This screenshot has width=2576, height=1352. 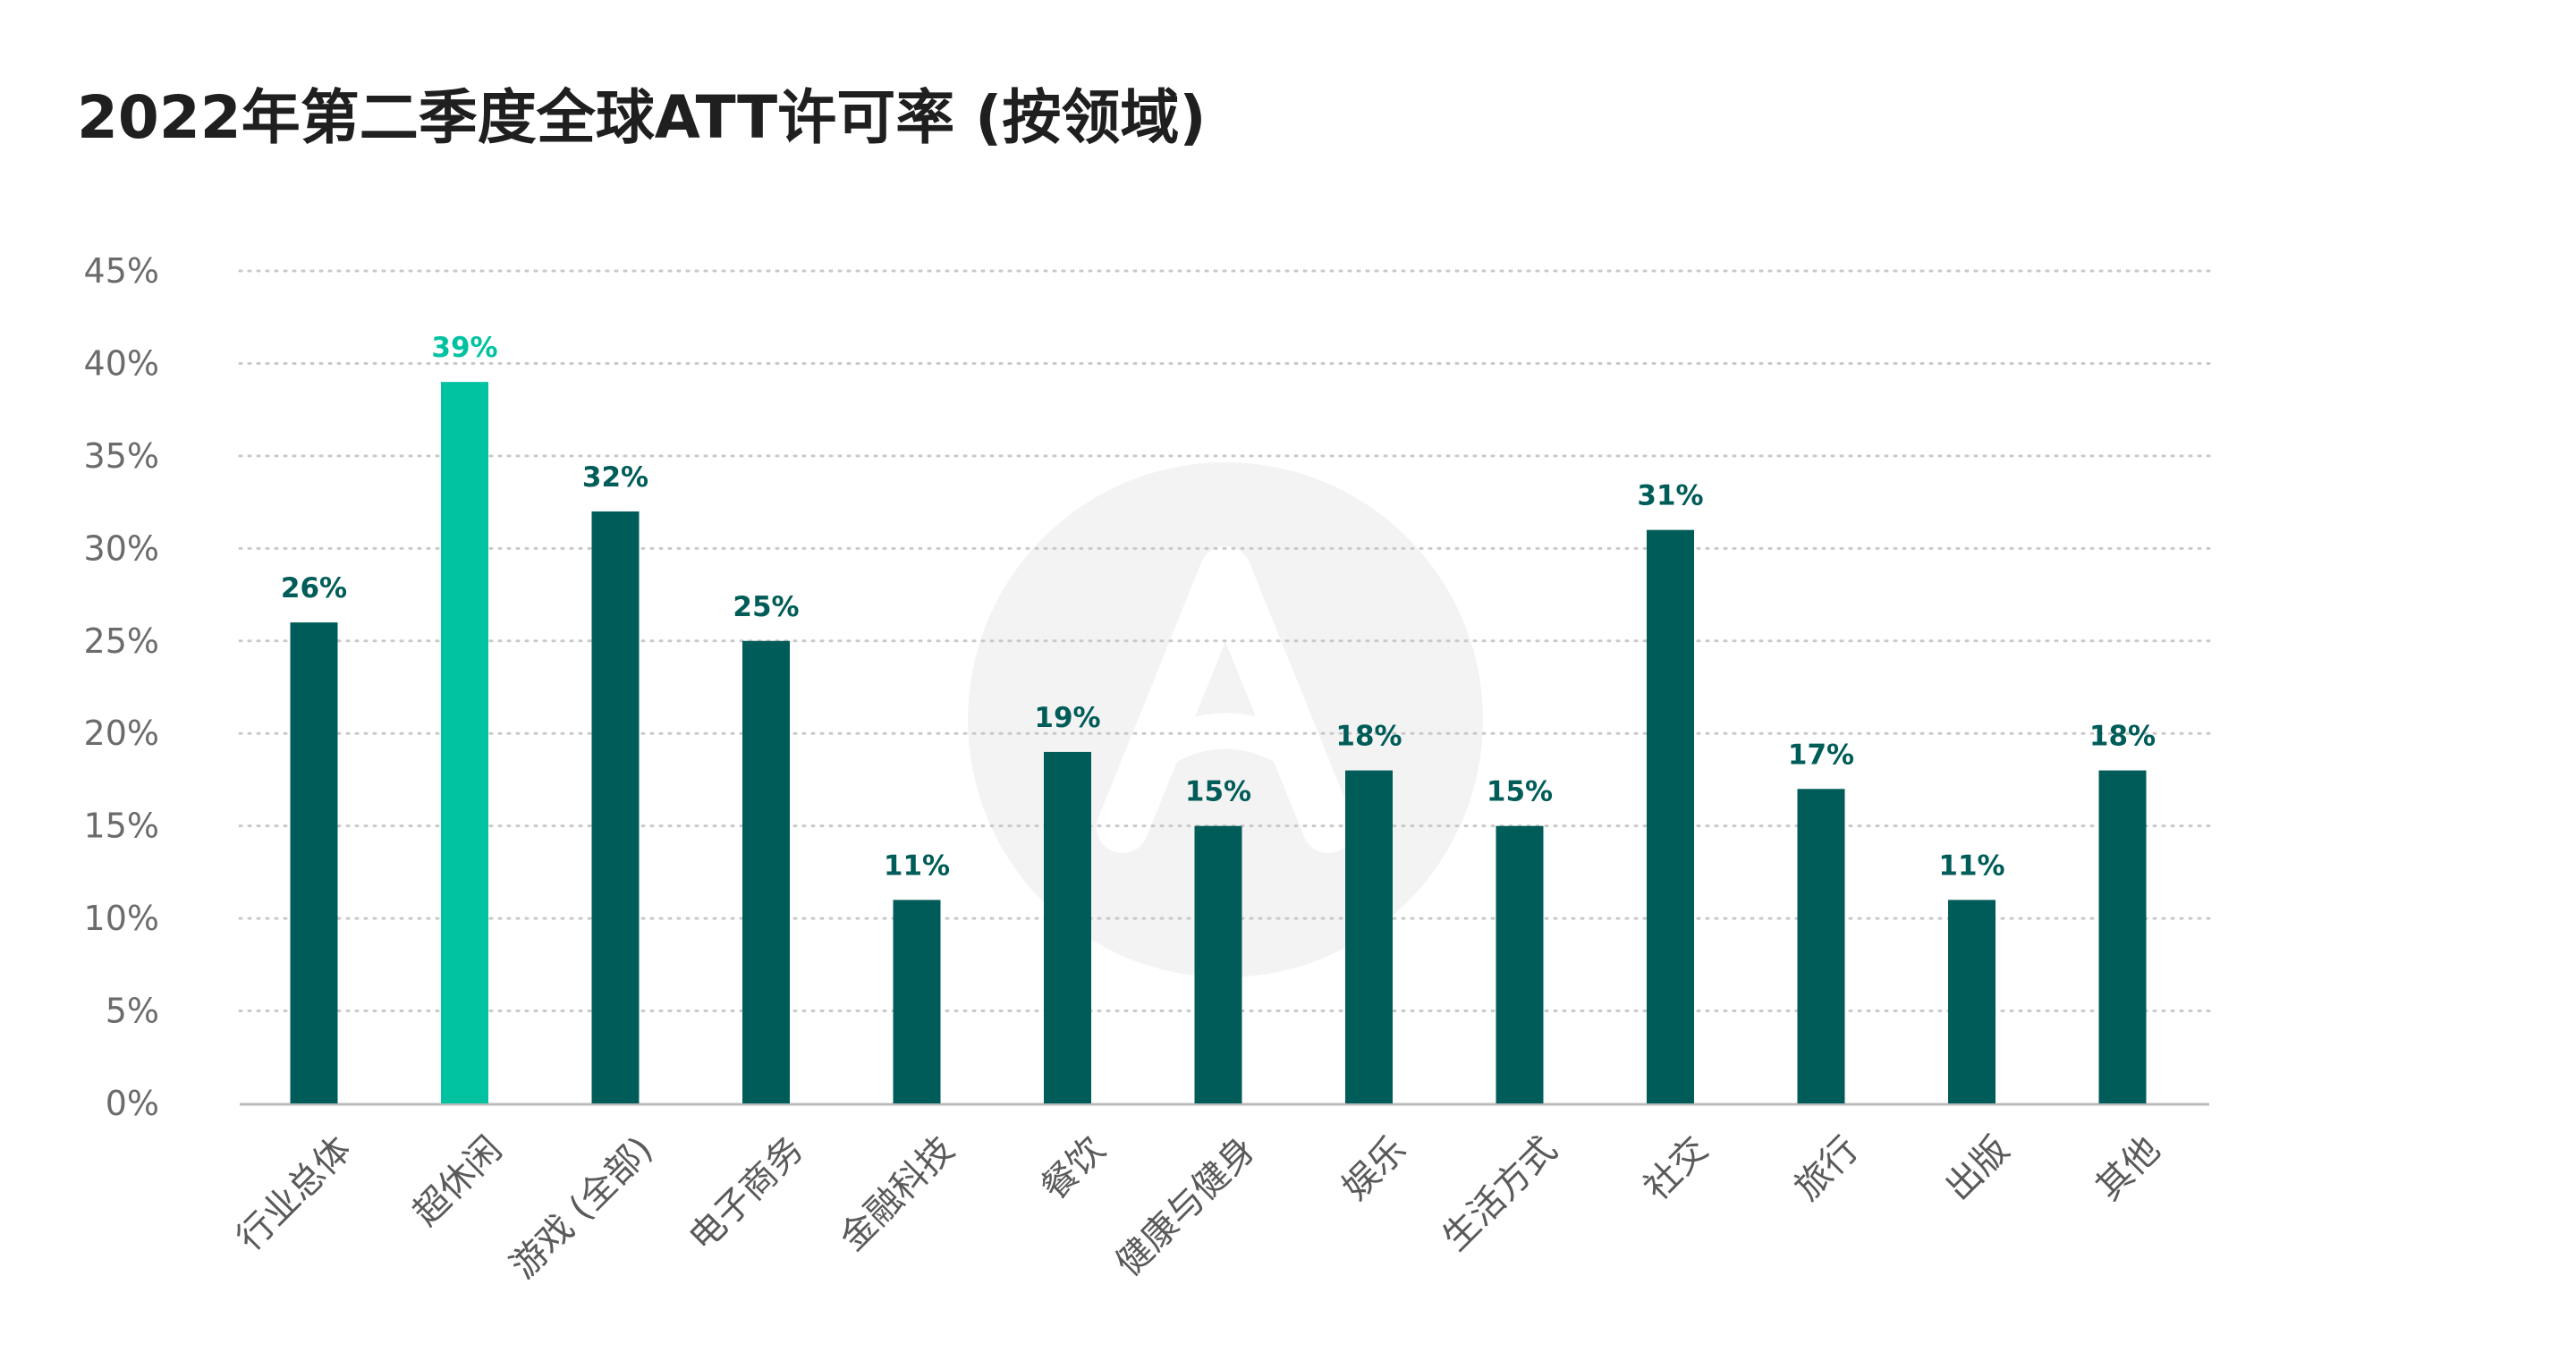 I want to click on x-tick-label: 其他, so click(x=2128, y=1168).